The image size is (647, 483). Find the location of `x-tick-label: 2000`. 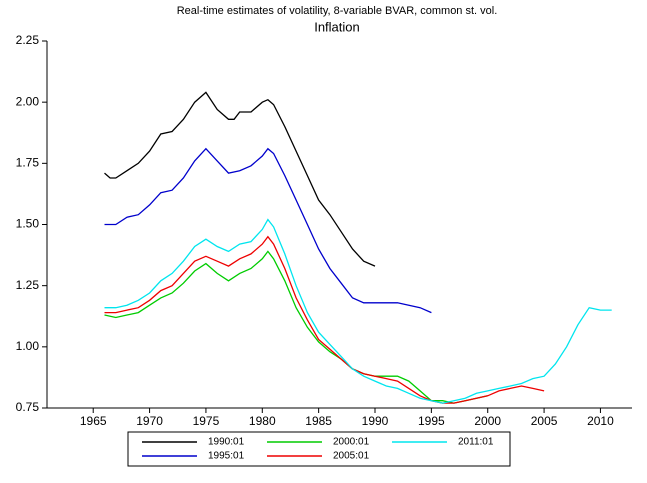

x-tick-label: 2000 is located at coordinates (487, 421).